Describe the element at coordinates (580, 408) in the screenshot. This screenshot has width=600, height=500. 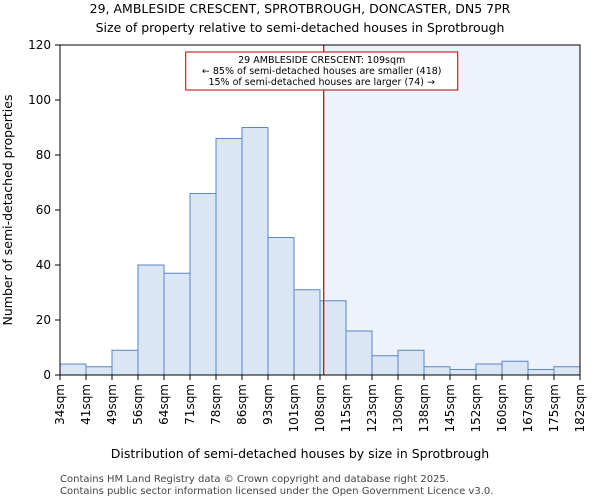
I see `x-tick-label: 182sqm` at that location.